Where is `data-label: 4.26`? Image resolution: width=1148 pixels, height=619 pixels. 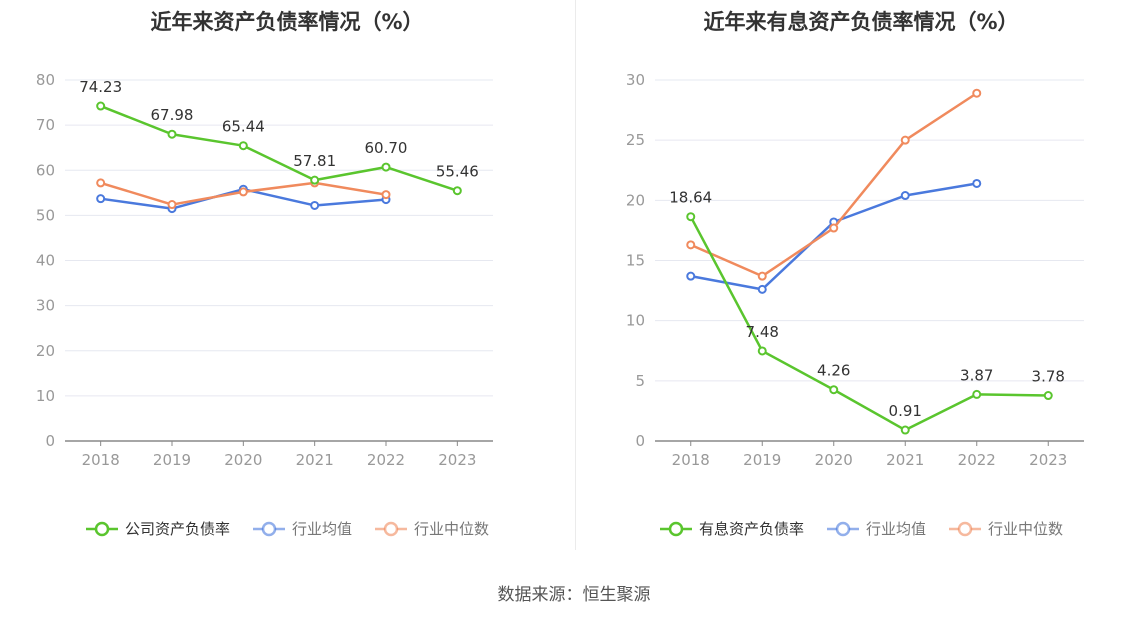
data-label: 4.26 is located at coordinates (833, 371).